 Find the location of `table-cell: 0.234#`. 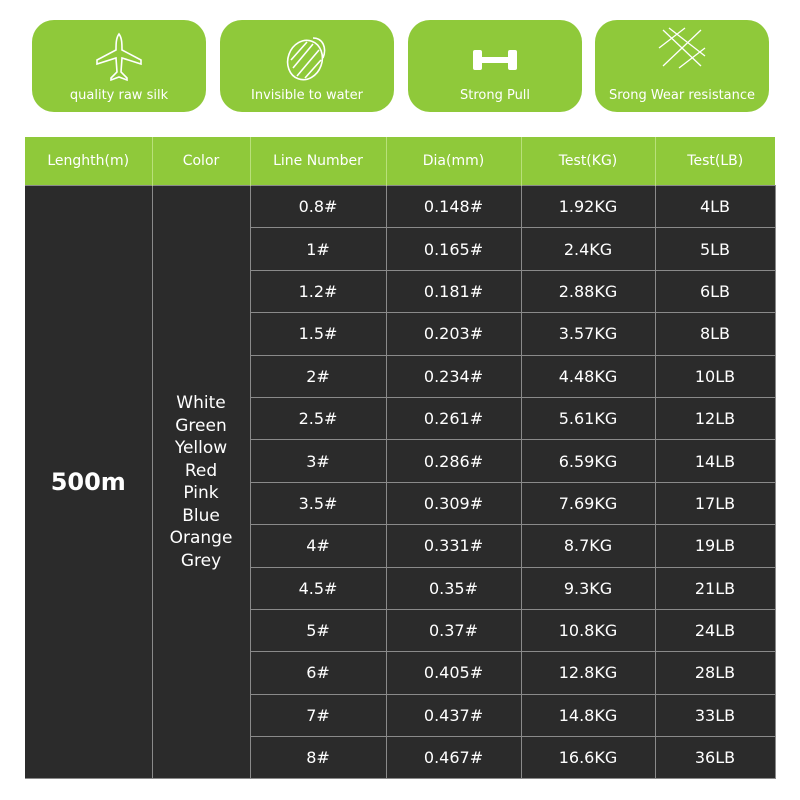

table-cell: 0.234# is located at coordinates (453, 376).